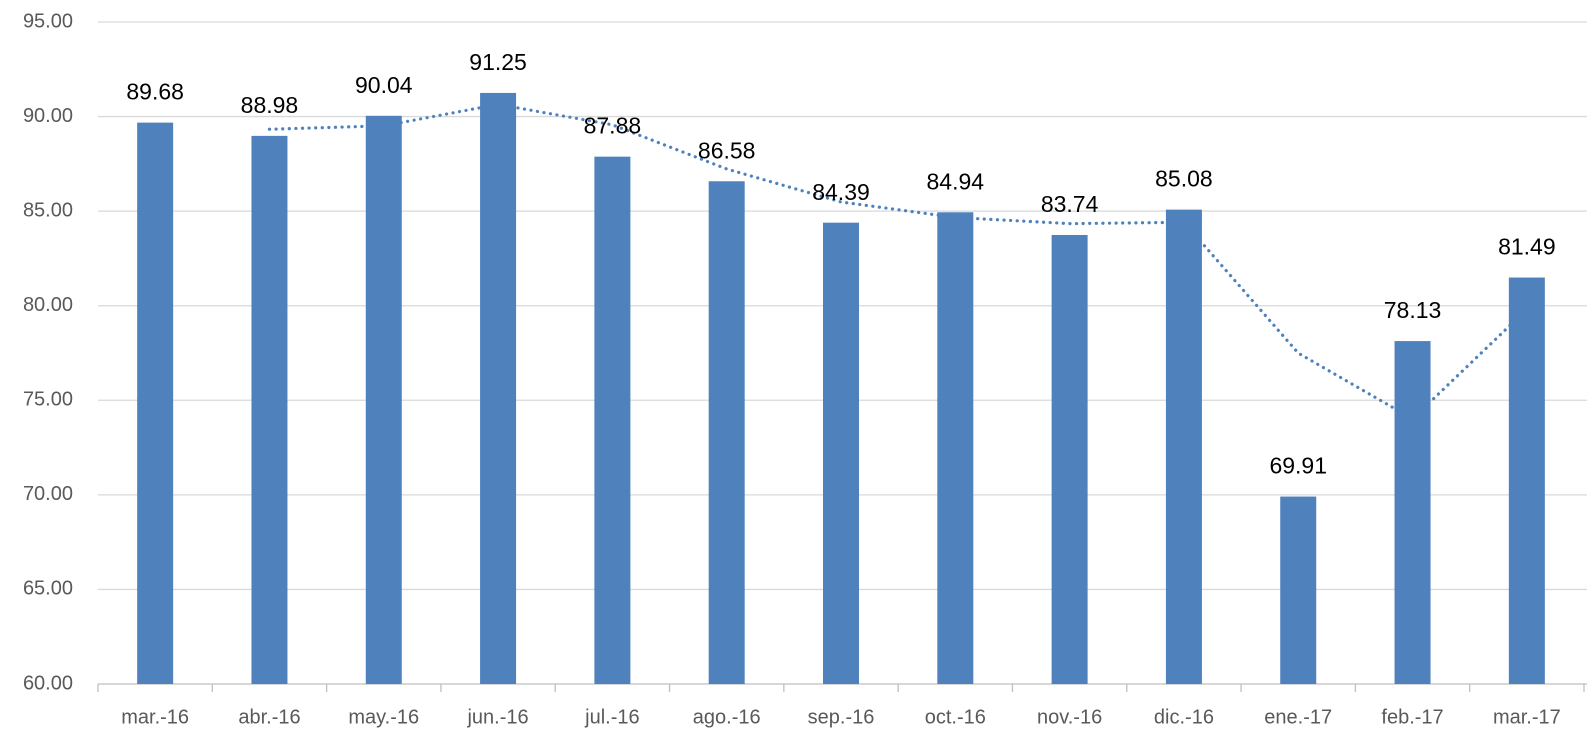  I want to click on y-tick-label: 95.00, so click(48, 21).